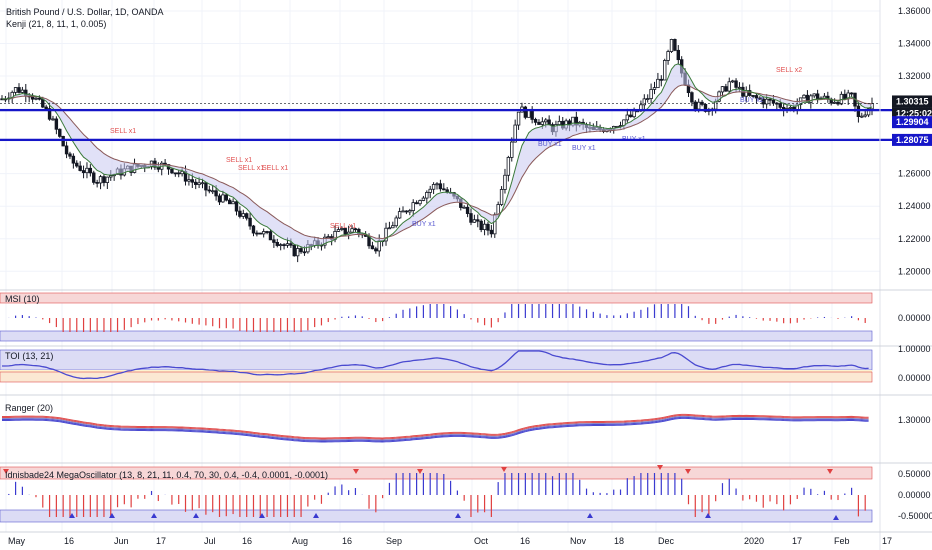 This screenshot has width=932, height=550. What do you see at coordinates (797, 541) in the screenshot?
I see `time-tick-label: 17` at bounding box center [797, 541].